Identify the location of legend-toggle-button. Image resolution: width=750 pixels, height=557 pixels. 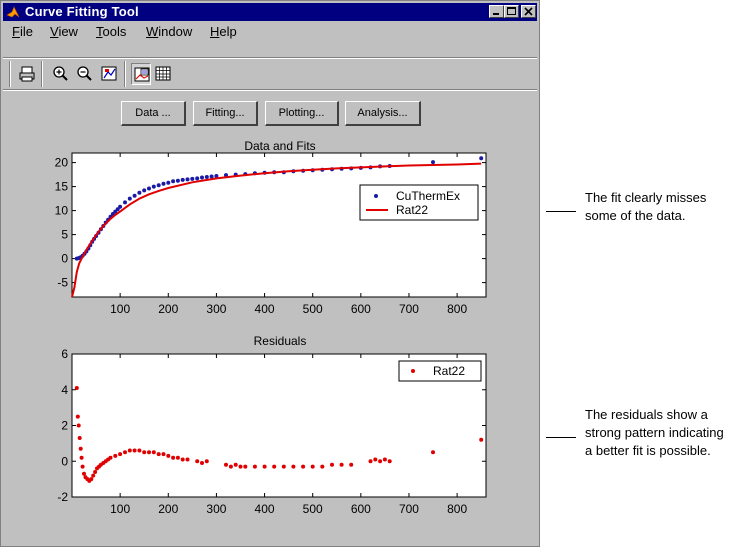
(141, 74).